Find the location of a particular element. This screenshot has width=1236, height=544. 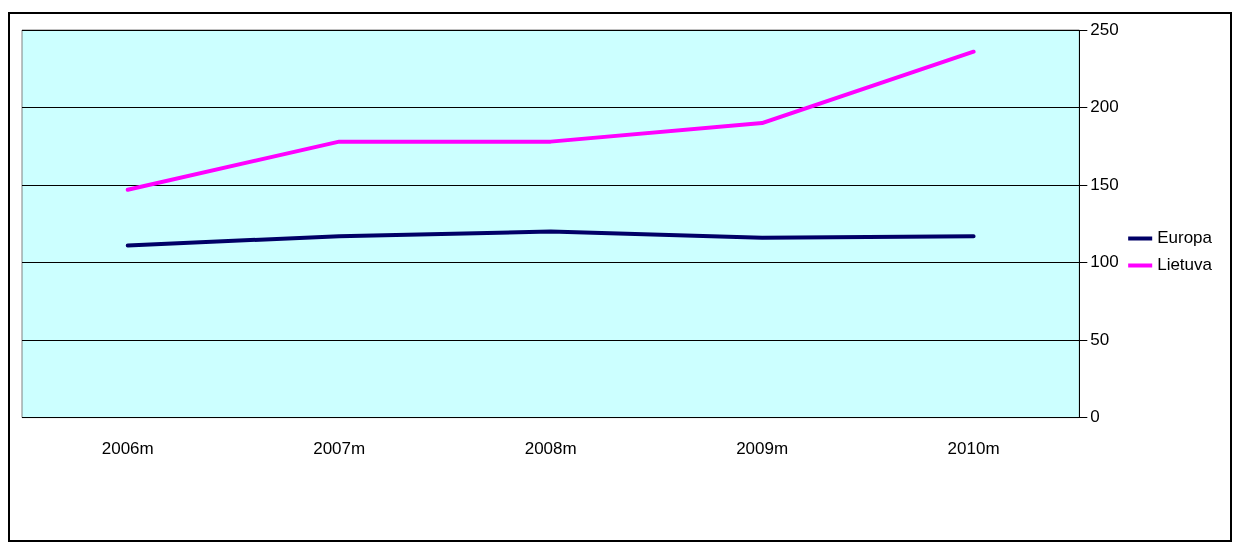

x-tick-label: 2007m is located at coordinates (339, 449).